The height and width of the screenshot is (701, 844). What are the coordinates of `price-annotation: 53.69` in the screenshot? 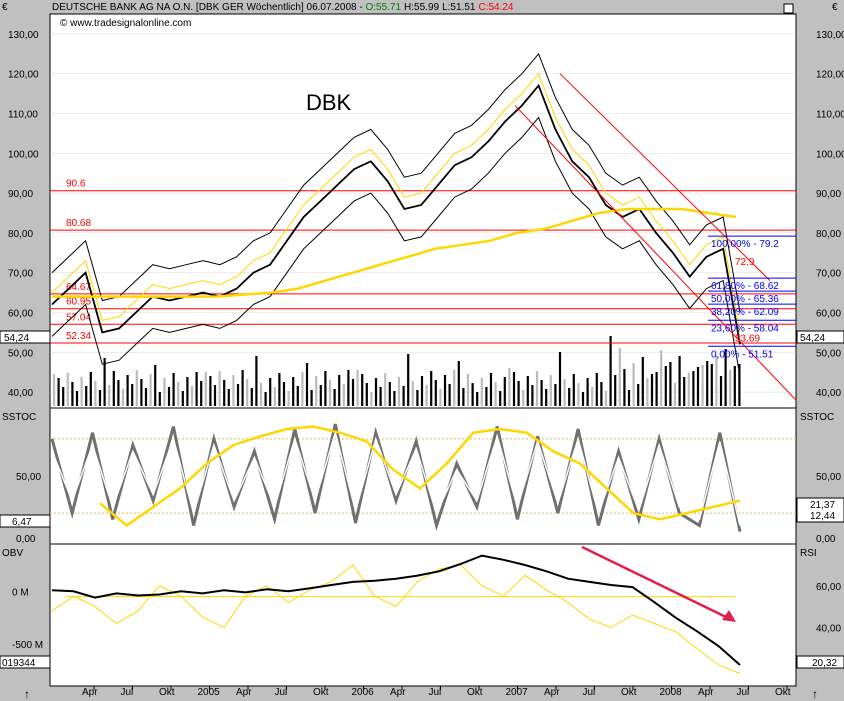 It's located at (747, 339).